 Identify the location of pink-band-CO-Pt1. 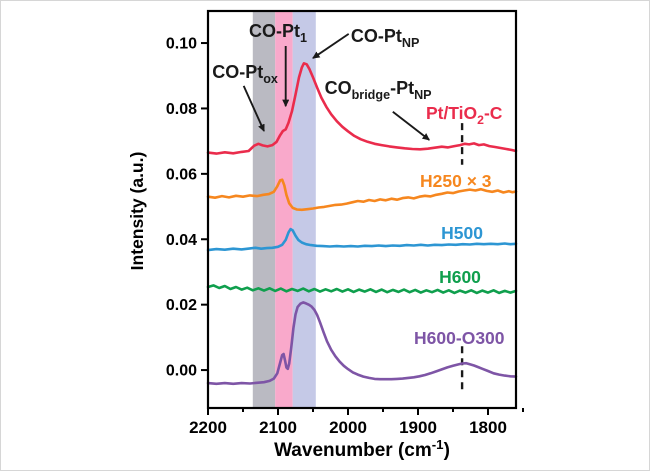
(284, 209).